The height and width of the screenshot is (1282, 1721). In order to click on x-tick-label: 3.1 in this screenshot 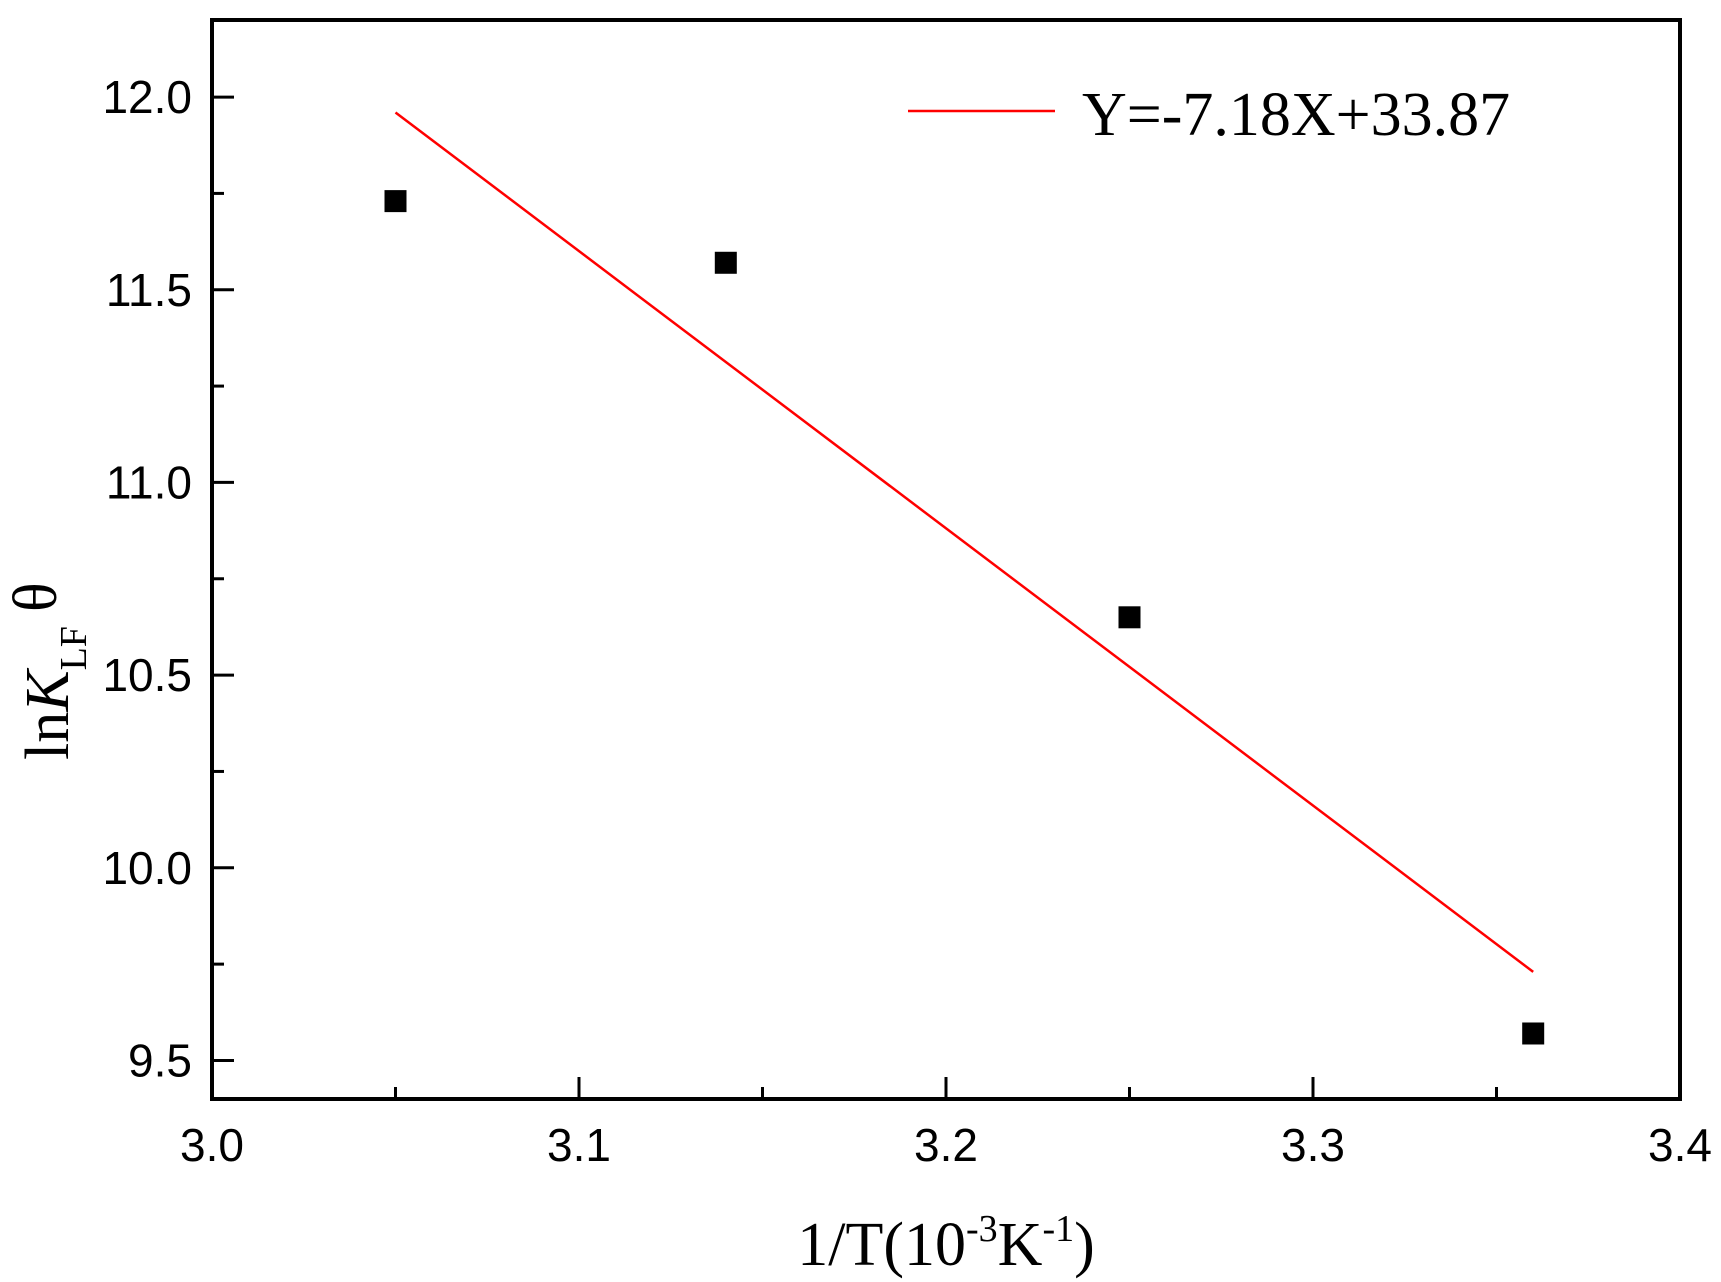, I will do `click(579, 1145)`.